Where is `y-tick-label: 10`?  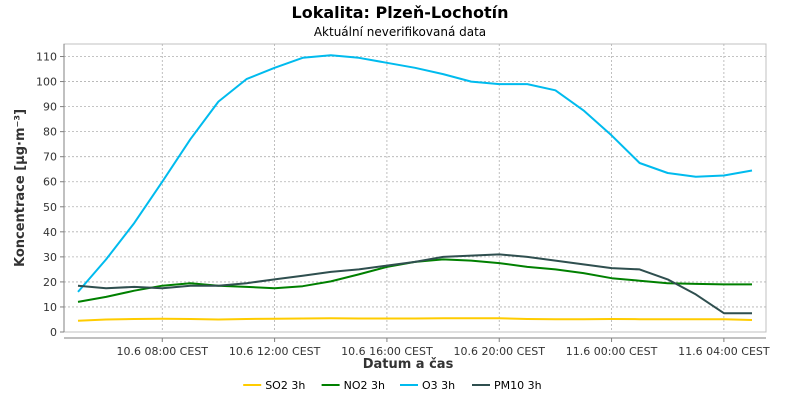 y-tick-label: 10 is located at coordinates (50, 307).